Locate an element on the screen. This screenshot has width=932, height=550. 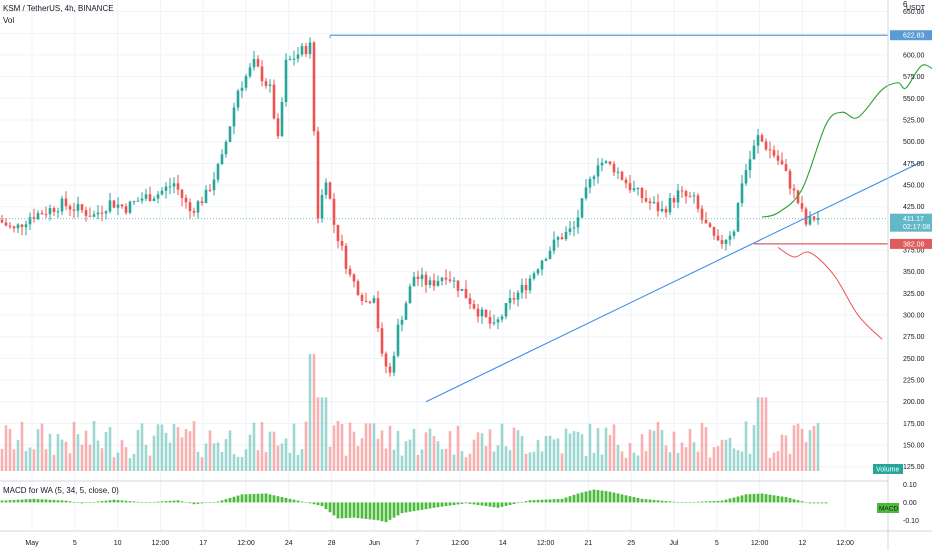
resistance-price-badge-bg is located at coordinates (911, 35).